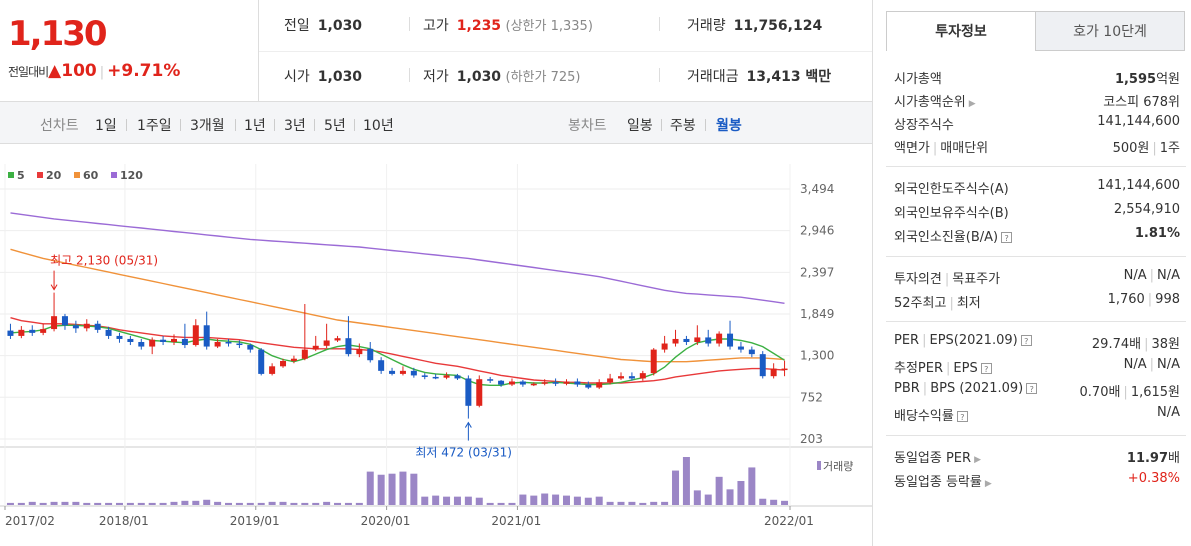  Describe the element at coordinates (207, 126) in the screenshot. I see `period-3m: 3개월` at that location.